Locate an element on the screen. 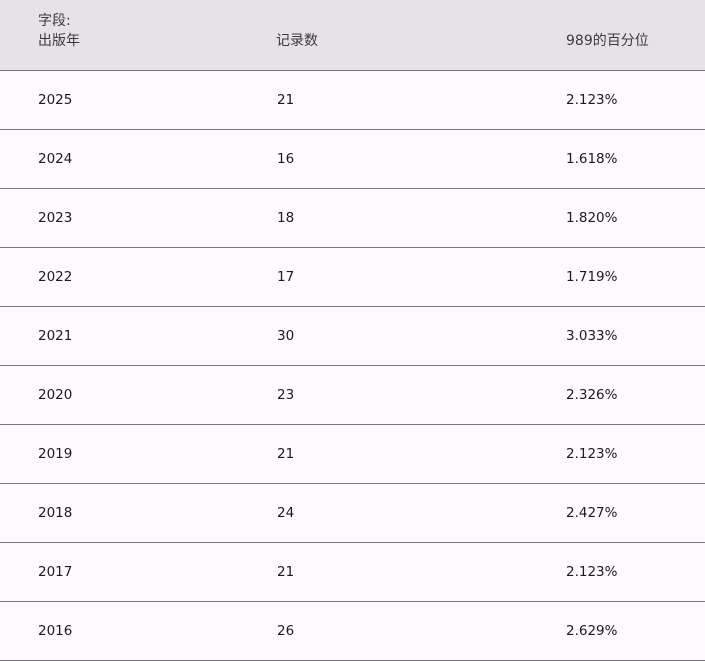 This screenshot has height=661, width=705. year-cell: 2024 is located at coordinates (138, 159).